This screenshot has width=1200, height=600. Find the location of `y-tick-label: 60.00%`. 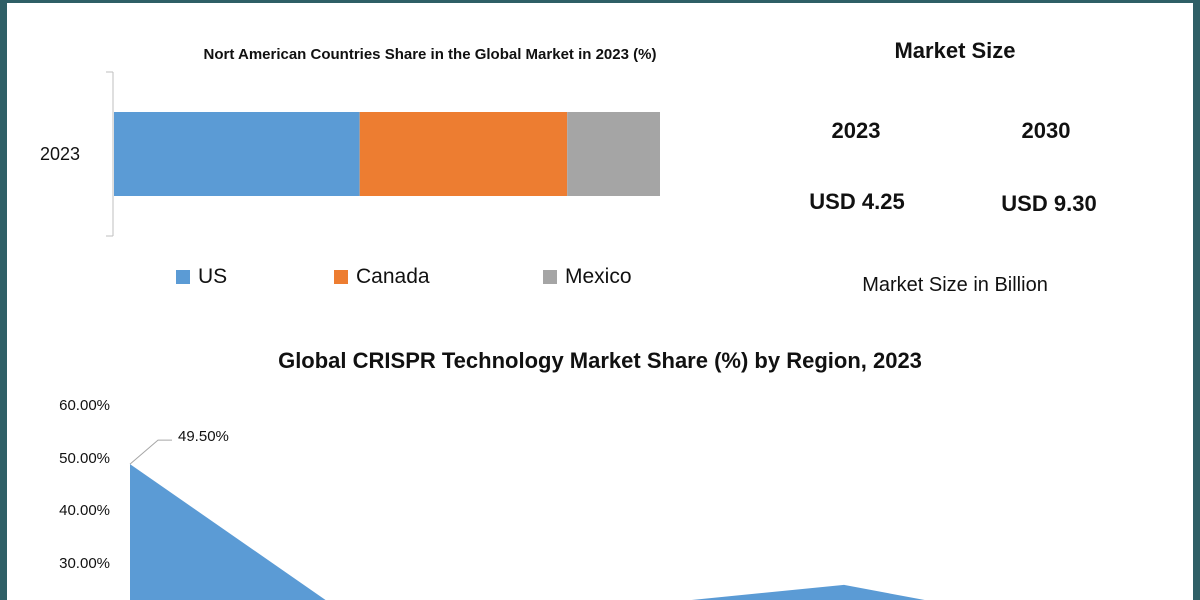

y-tick-label: 60.00% is located at coordinates (84, 405).